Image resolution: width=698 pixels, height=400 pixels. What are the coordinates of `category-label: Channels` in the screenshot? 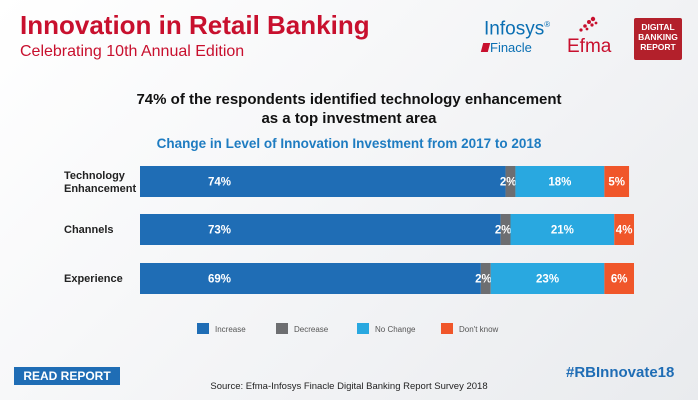 It's located at (89, 230).